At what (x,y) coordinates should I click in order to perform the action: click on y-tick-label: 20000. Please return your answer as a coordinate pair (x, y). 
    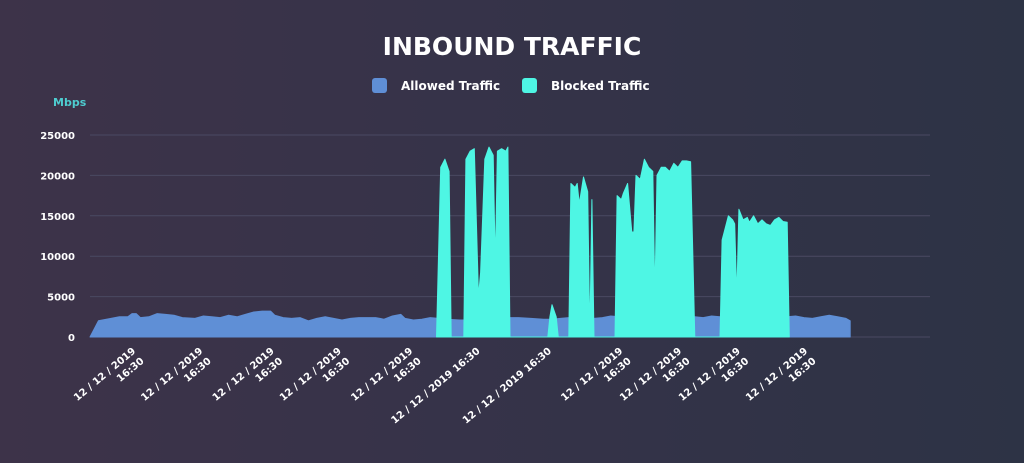
    Looking at the image, I should click on (57, 176).